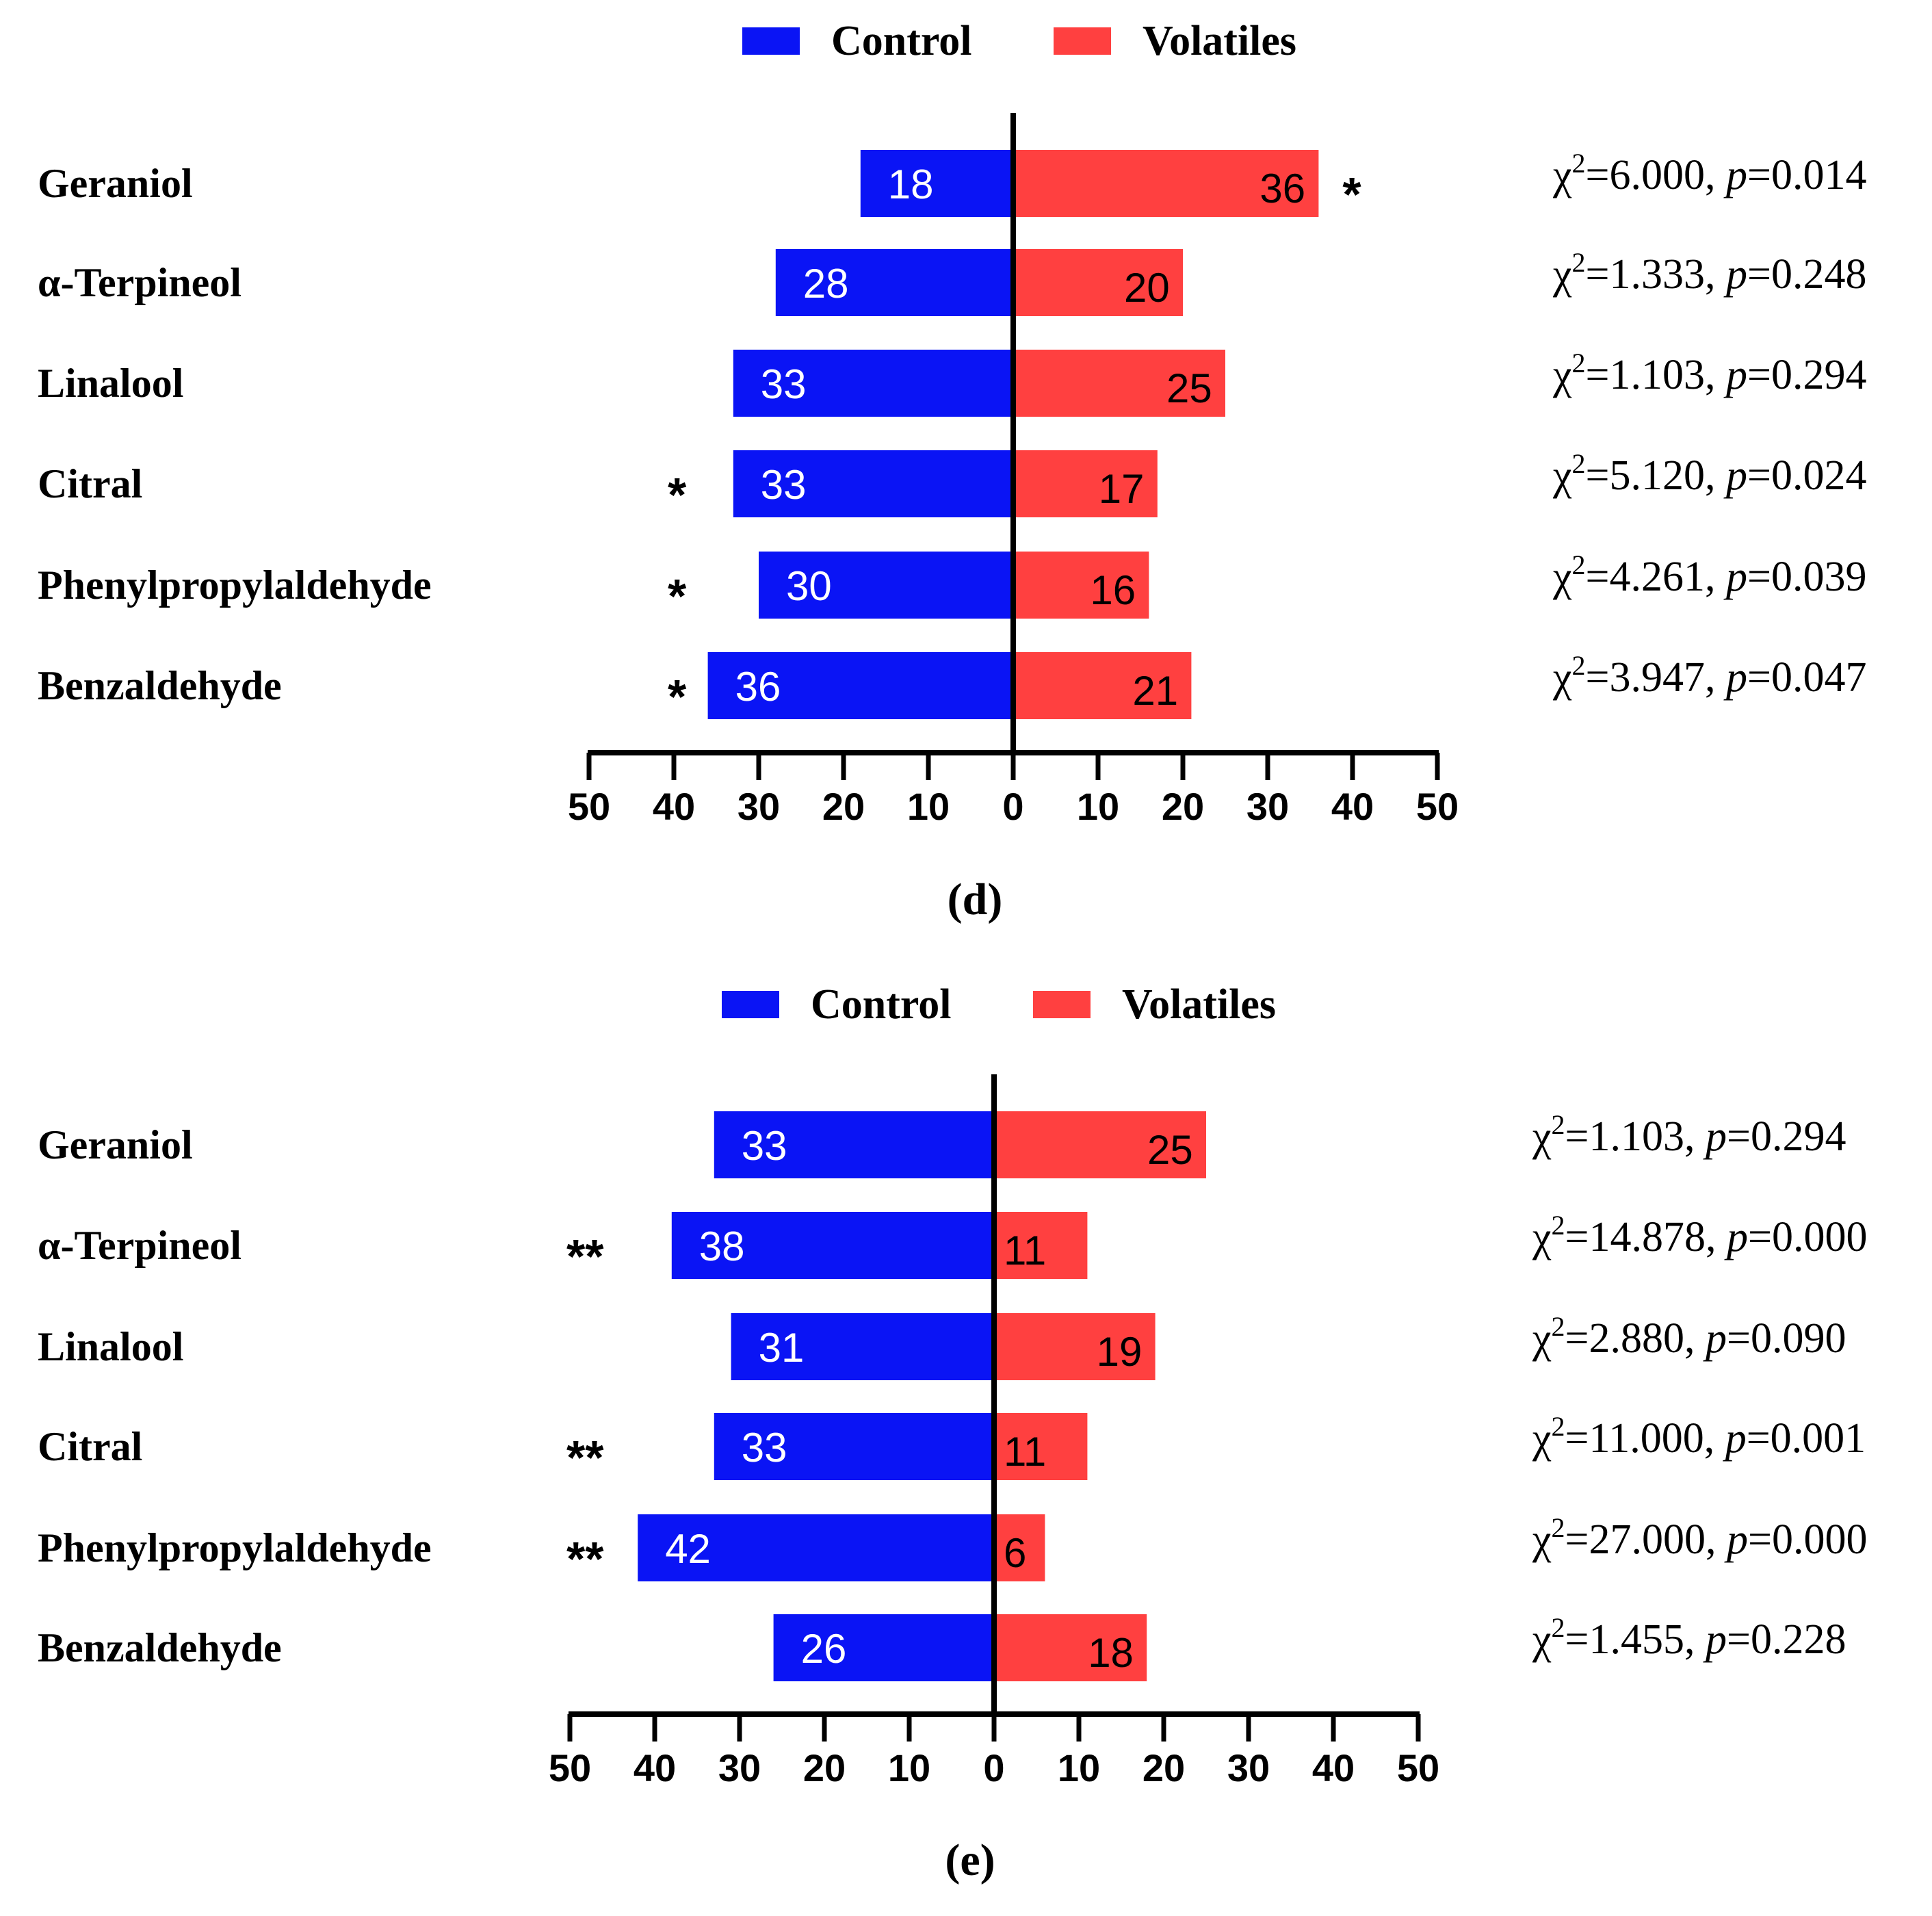  Describe the element at coordinates (975, 899) in the screenshot. I see `panel-label: (d)` at that location.